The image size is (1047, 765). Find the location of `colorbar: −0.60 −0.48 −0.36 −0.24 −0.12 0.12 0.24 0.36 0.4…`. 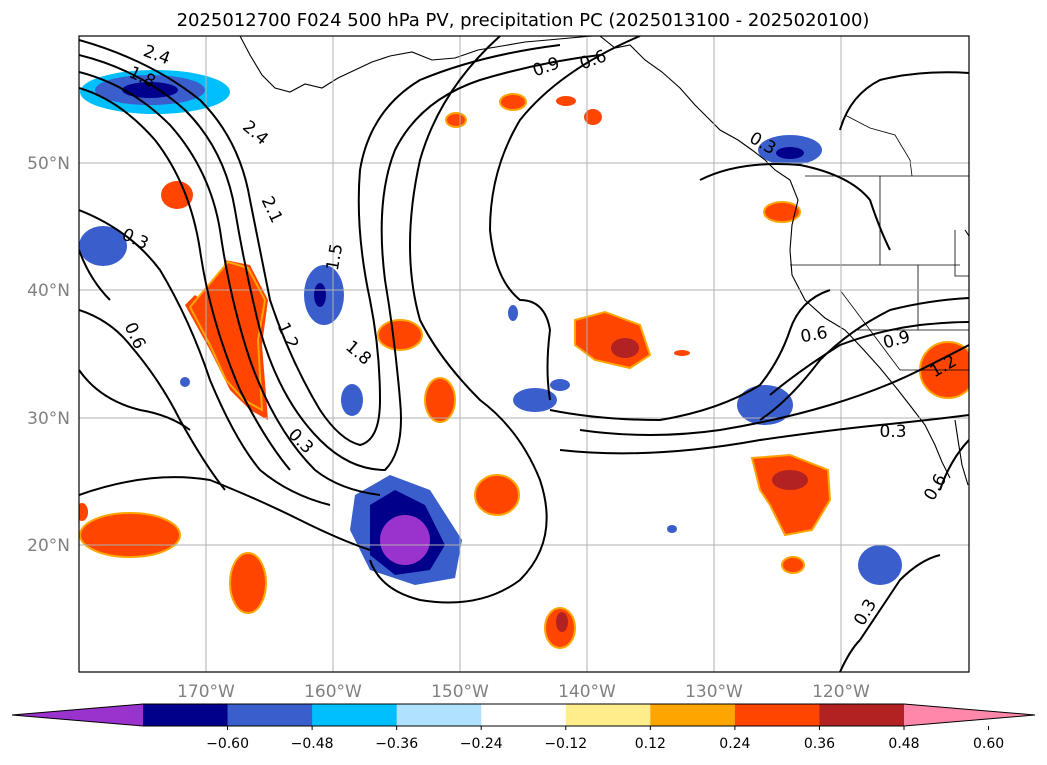

colorbar: −0.60 −0.48 −0.36 −0.24 −0.12 0.12 0.24 0.36 0.4… is located at coordinates (523, 727).